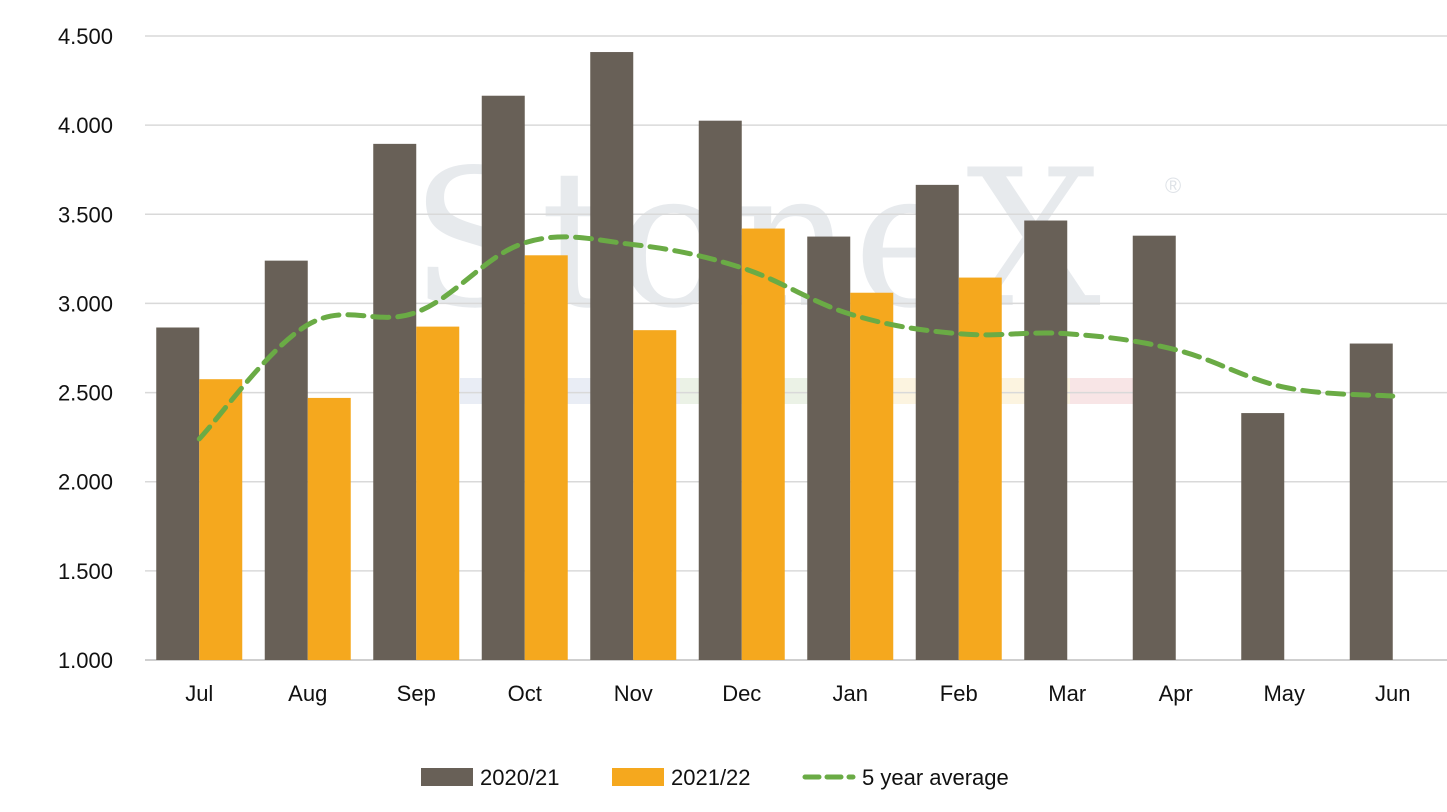  What do you see at coordinates (1102, 391) in the screenshot?
I see `watermark-band-red` at bounding box center [1102, 391].